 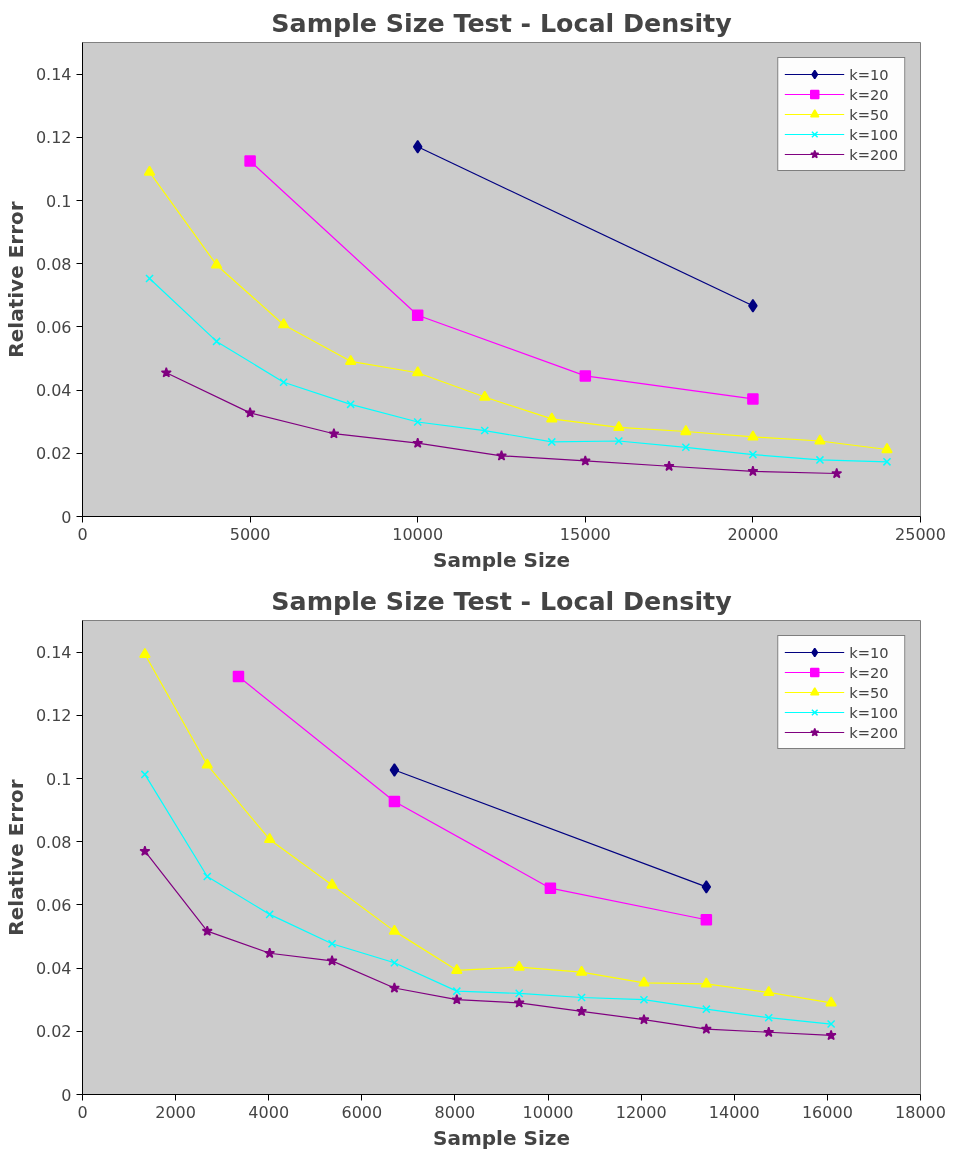 What do you see at coordinates (585, 534) in the screenshot?
I see `x-tick-label: 15000` at bounding box center [585, 534].